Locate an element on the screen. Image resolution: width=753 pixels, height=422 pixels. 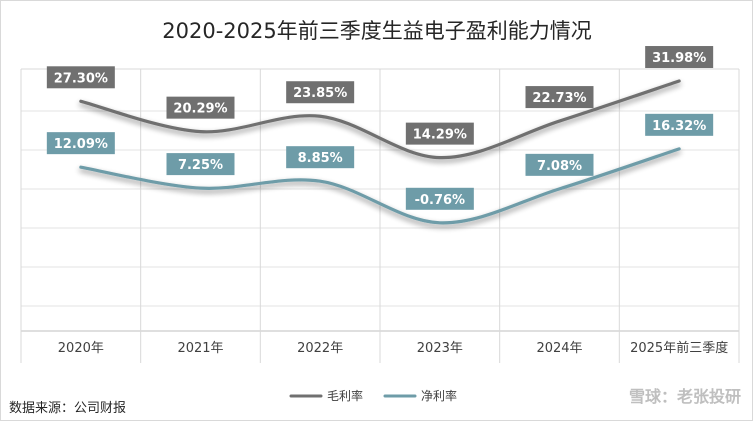
data-label: 14.29% is located at coordinates (439, 133).